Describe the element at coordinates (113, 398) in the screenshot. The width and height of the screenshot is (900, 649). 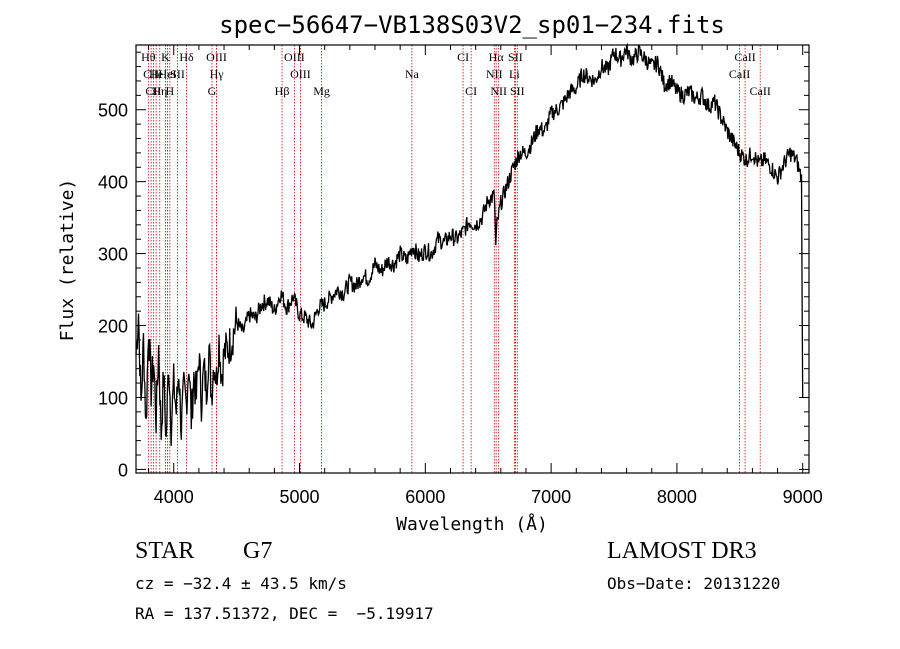
I see `y-tick-label: 100` at that location.